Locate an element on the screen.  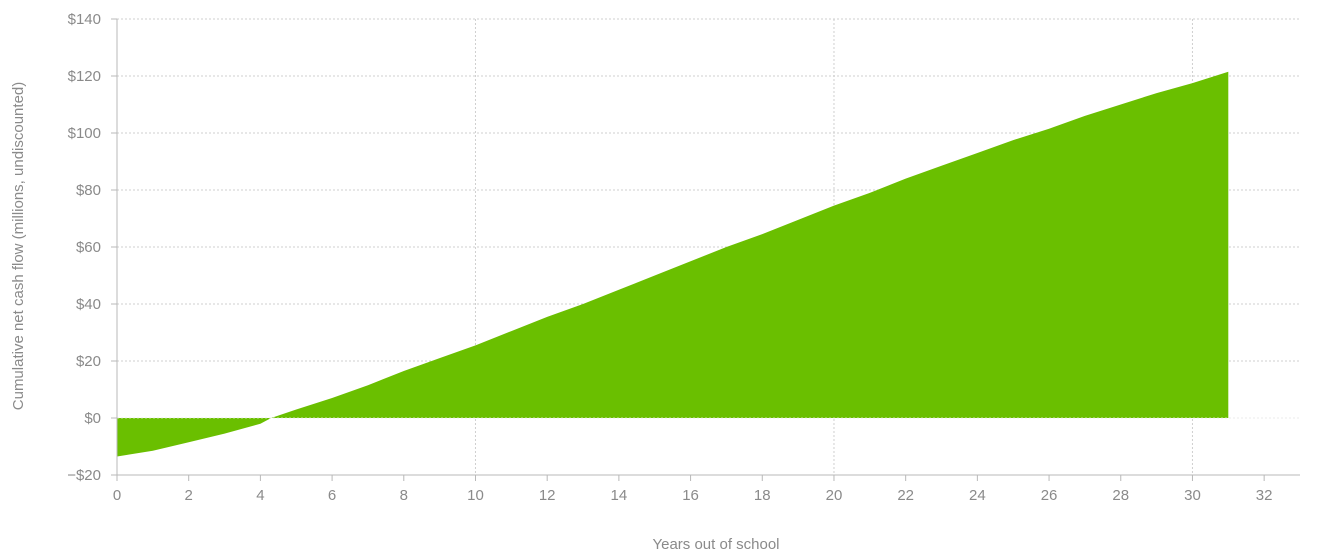
x-tick-label: 26 is located at coordinates (1049, 495).